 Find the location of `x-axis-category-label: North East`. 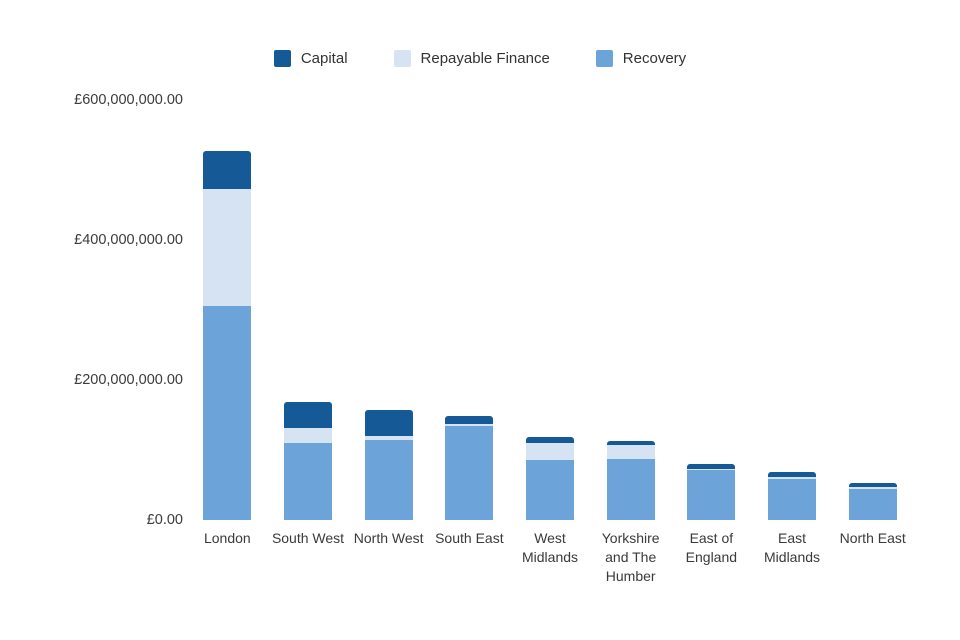

x-axis-category-label: North East is located at coordinates (872, 538).